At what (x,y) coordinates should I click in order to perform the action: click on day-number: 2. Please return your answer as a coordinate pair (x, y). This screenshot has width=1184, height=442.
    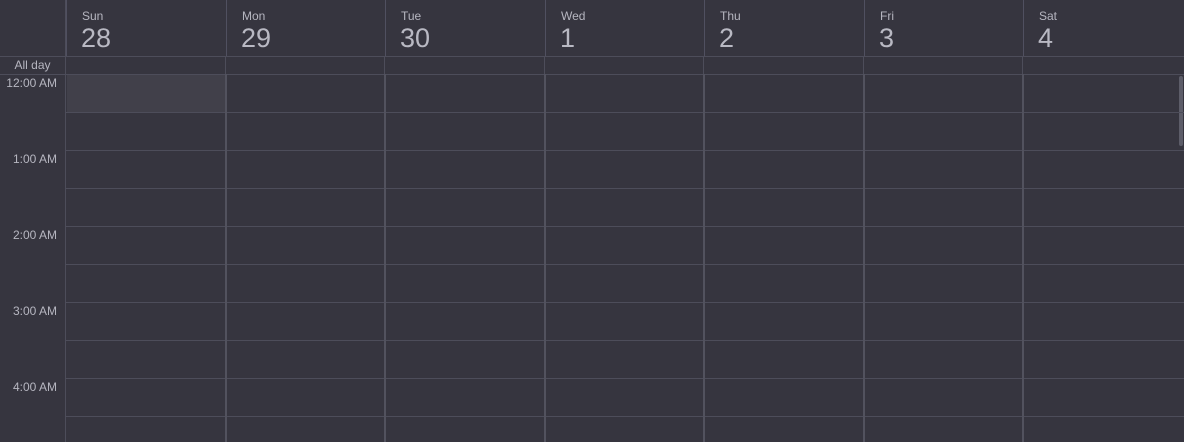
    Looking at the image, I should click on (727, 38).